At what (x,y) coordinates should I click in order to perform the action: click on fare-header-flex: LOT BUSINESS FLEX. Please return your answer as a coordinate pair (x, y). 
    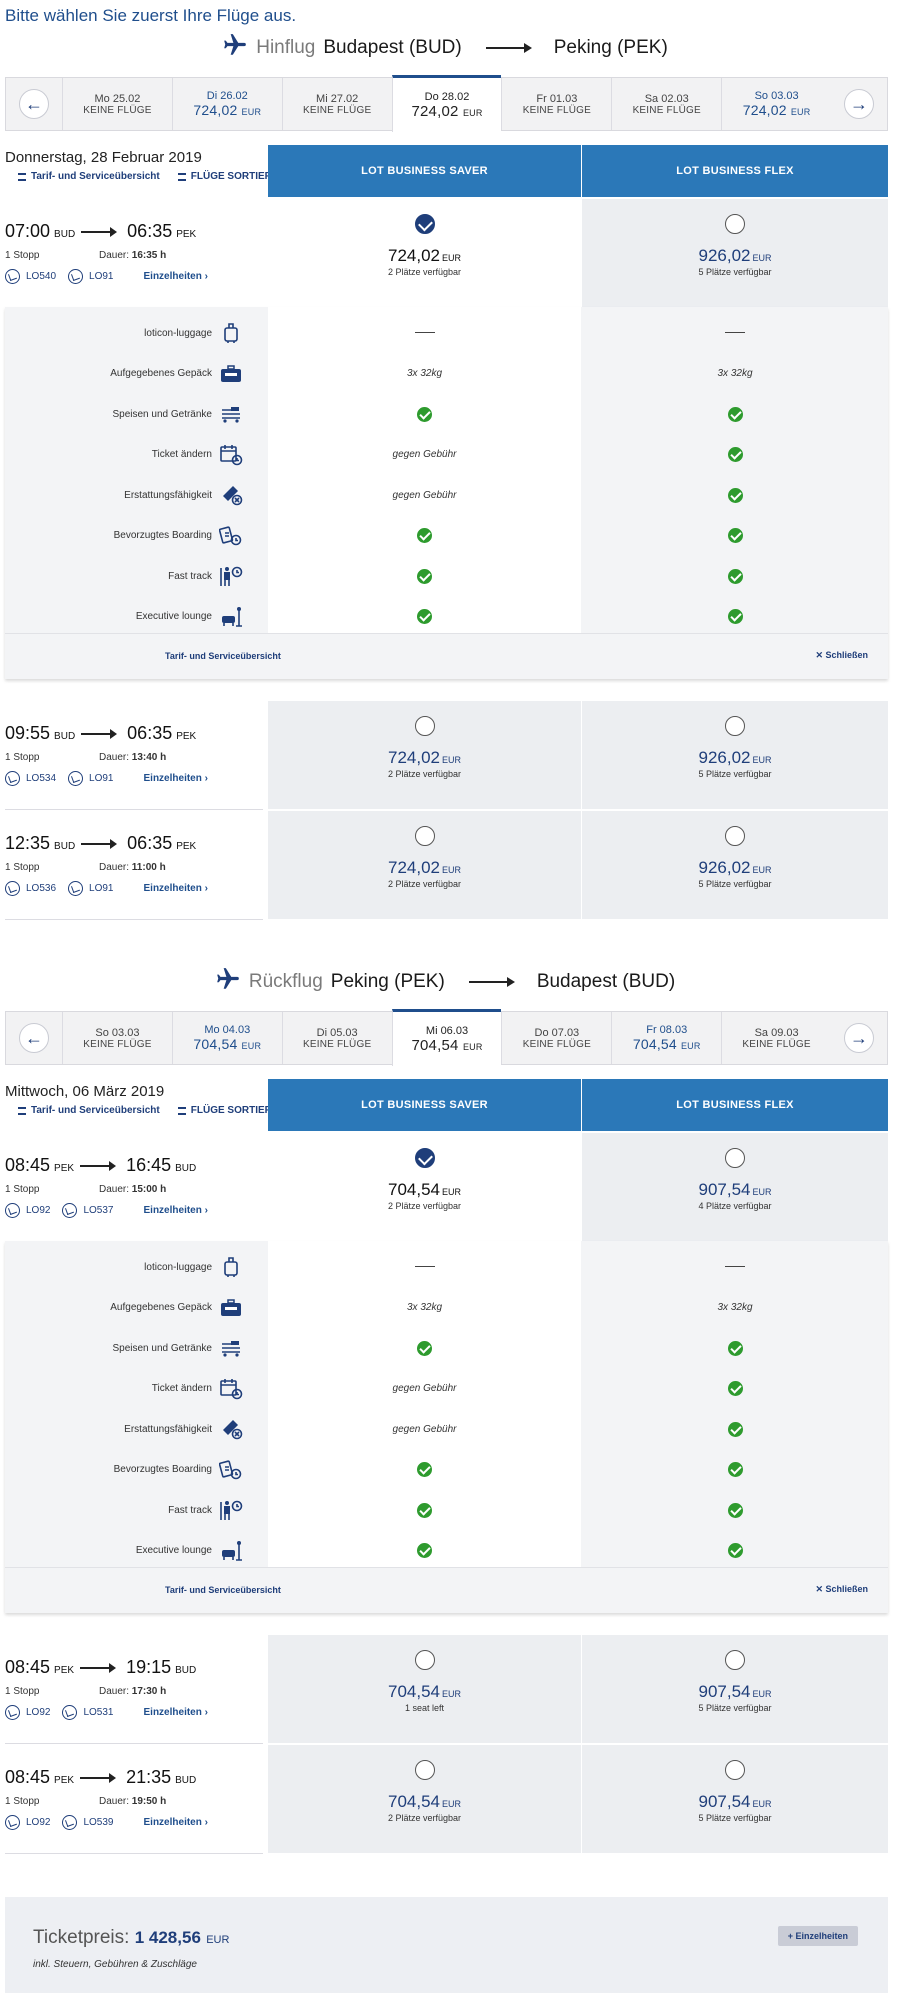
    Looking at the image, I should click on (735, 1105).